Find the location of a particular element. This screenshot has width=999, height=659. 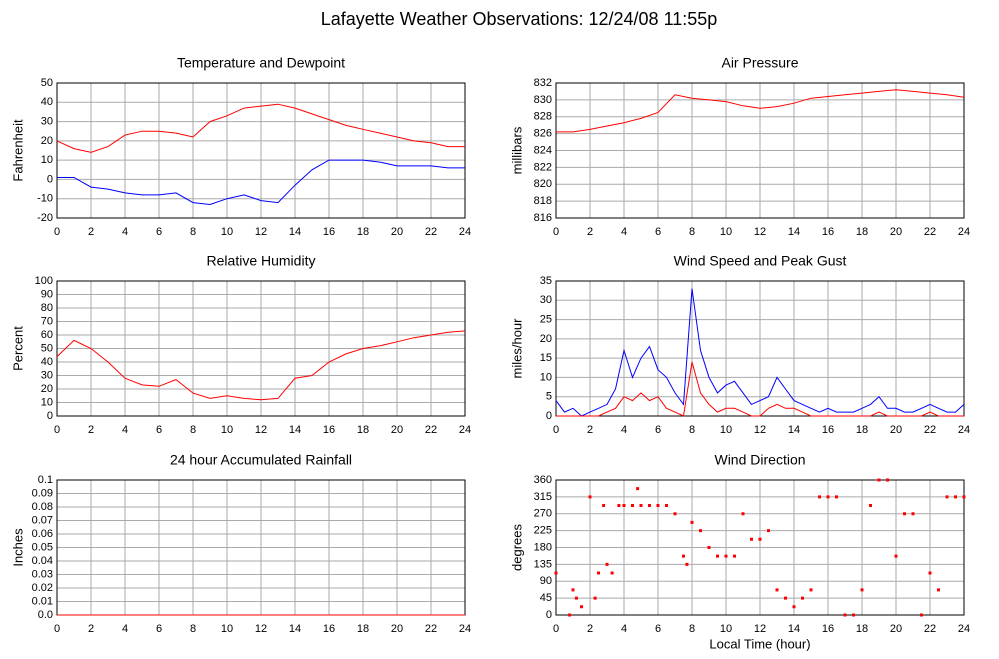

chart-title: 24 hour Accumulated Rainfall is located at coordinates (261, 460).